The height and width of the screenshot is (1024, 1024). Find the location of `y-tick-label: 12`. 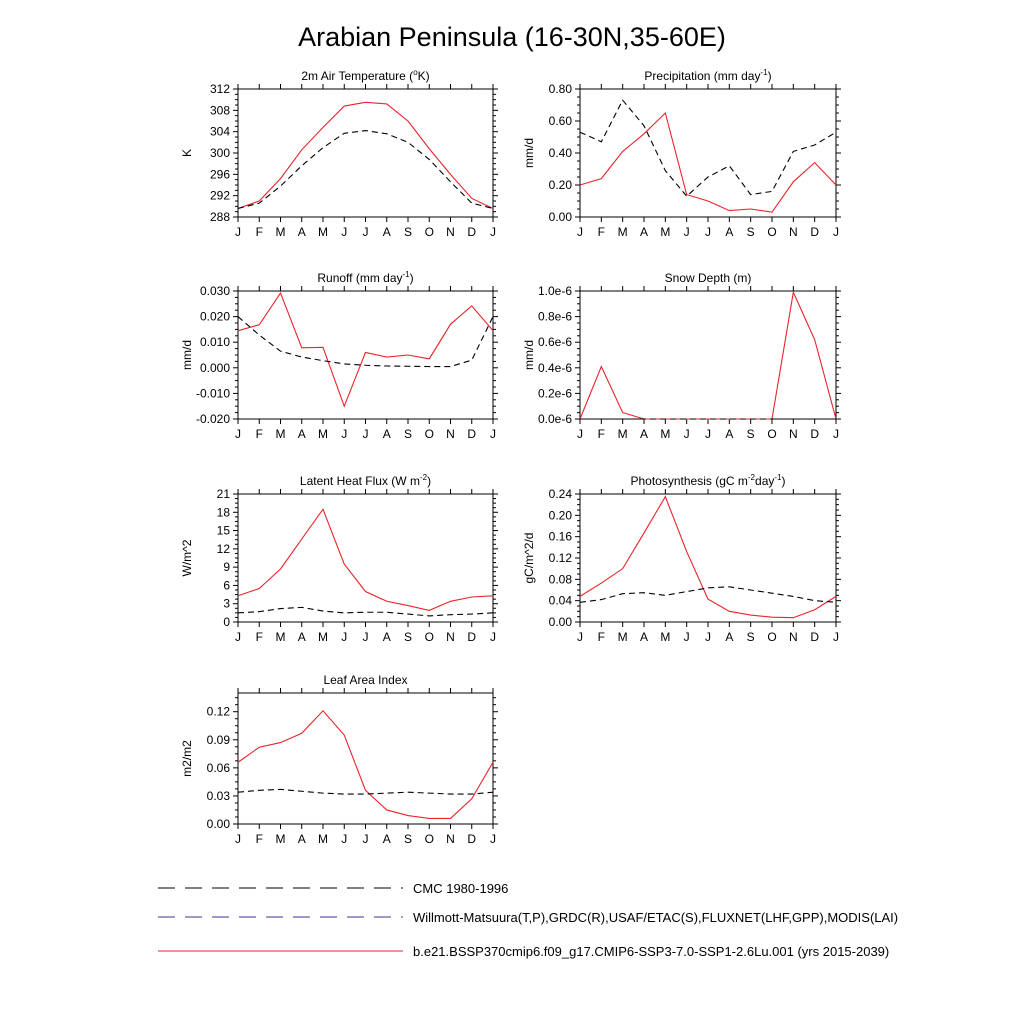

y-tick-label: 12 is located at coordinates (224, 549).